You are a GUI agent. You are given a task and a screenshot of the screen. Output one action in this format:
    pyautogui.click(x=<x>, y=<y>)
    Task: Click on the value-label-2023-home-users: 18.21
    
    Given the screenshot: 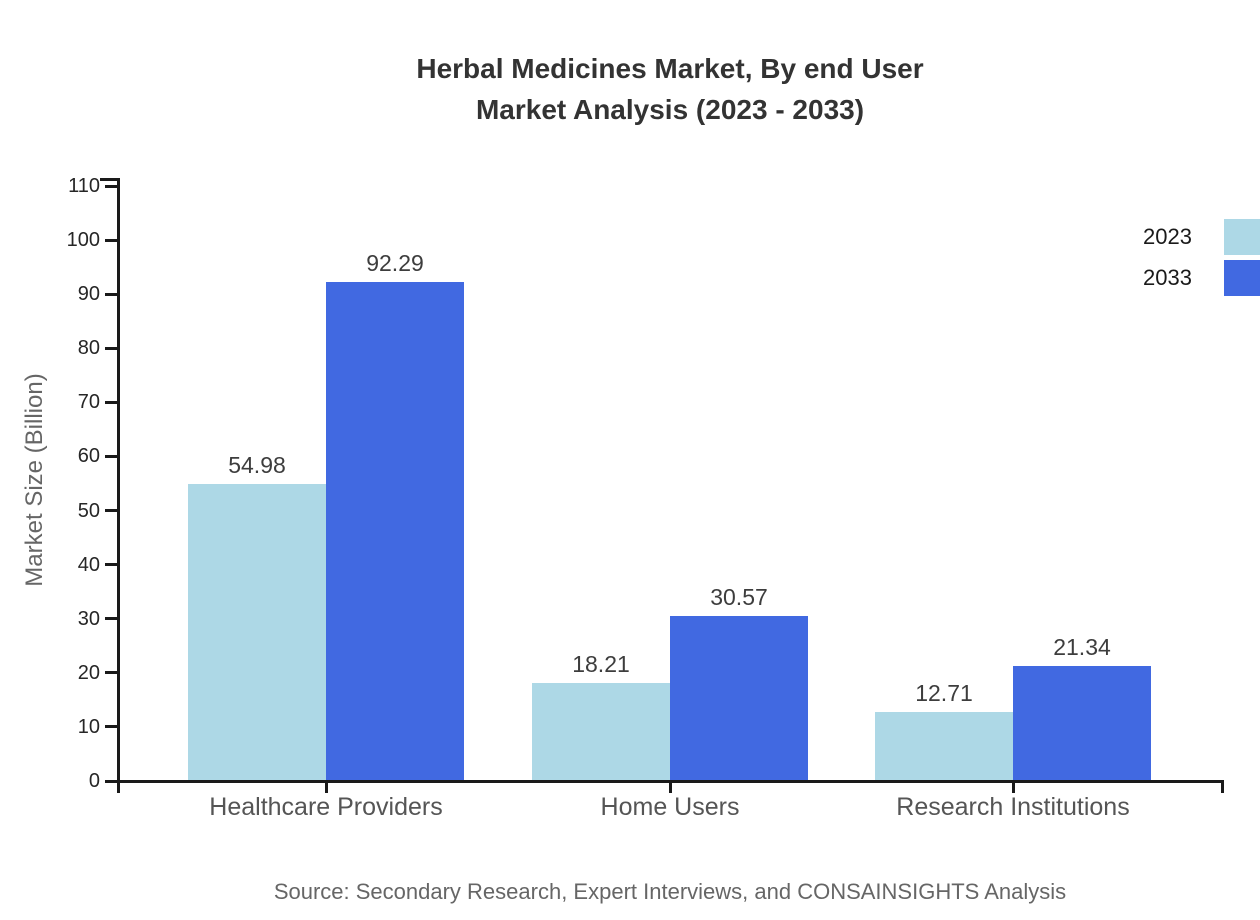 What is the action you would take?
    pyautogui.click(x=601, y=663)
    